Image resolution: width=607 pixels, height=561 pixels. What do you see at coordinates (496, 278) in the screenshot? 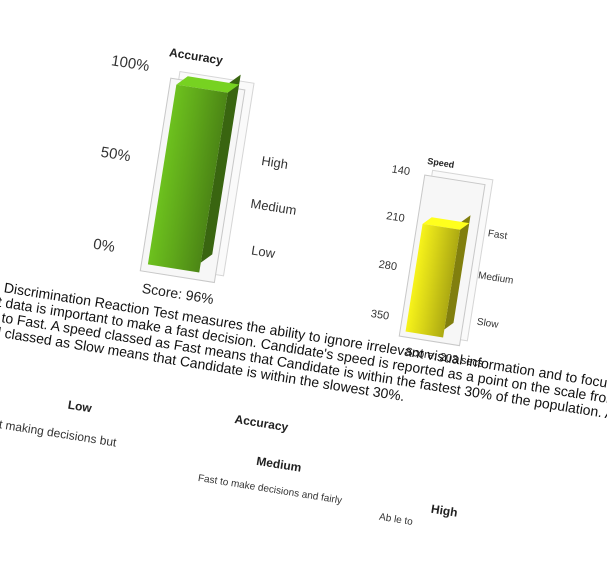
I see `speed-band-medium: Medium` at bounding box center [496, 278].